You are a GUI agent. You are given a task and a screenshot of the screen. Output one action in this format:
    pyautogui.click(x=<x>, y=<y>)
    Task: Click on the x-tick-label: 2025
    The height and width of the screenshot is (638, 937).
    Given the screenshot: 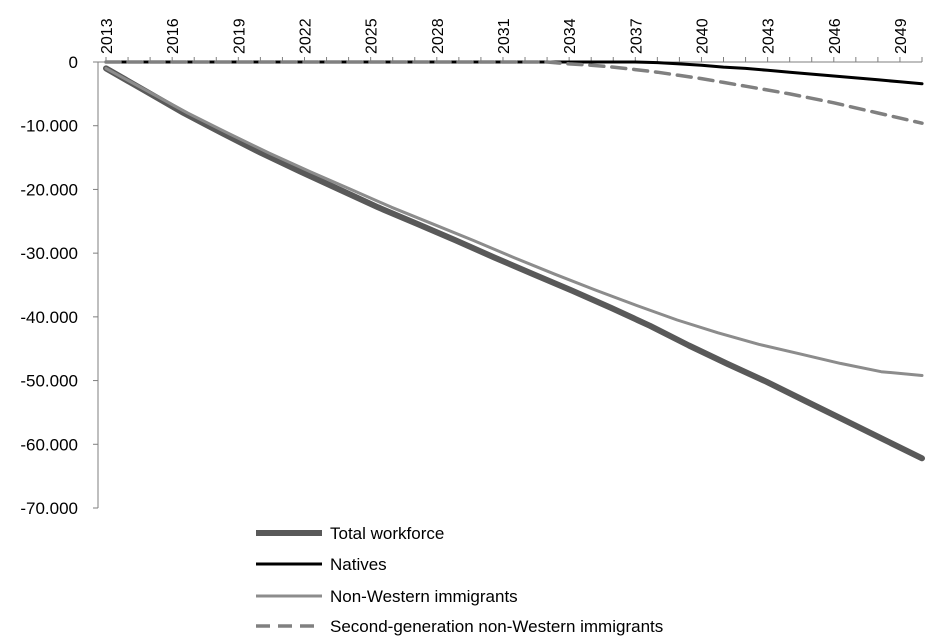 What is the action you would take?
    pyautogui.click(x=372, y=36)
    